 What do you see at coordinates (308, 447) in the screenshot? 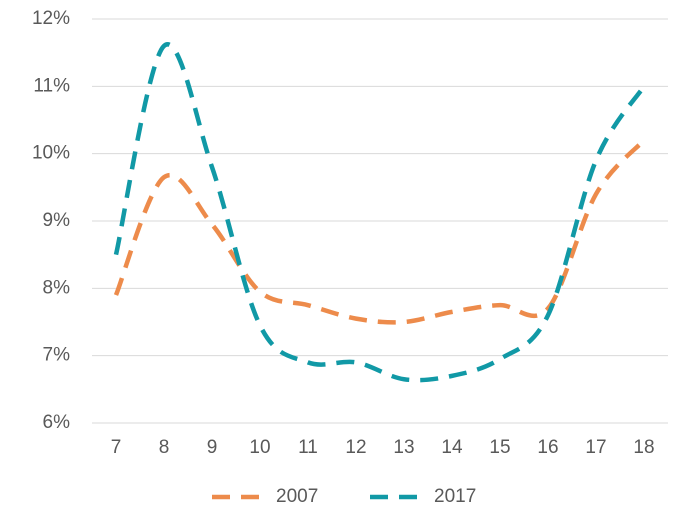
I see `x-tick-label: 11` at bounding box center [308, 447].